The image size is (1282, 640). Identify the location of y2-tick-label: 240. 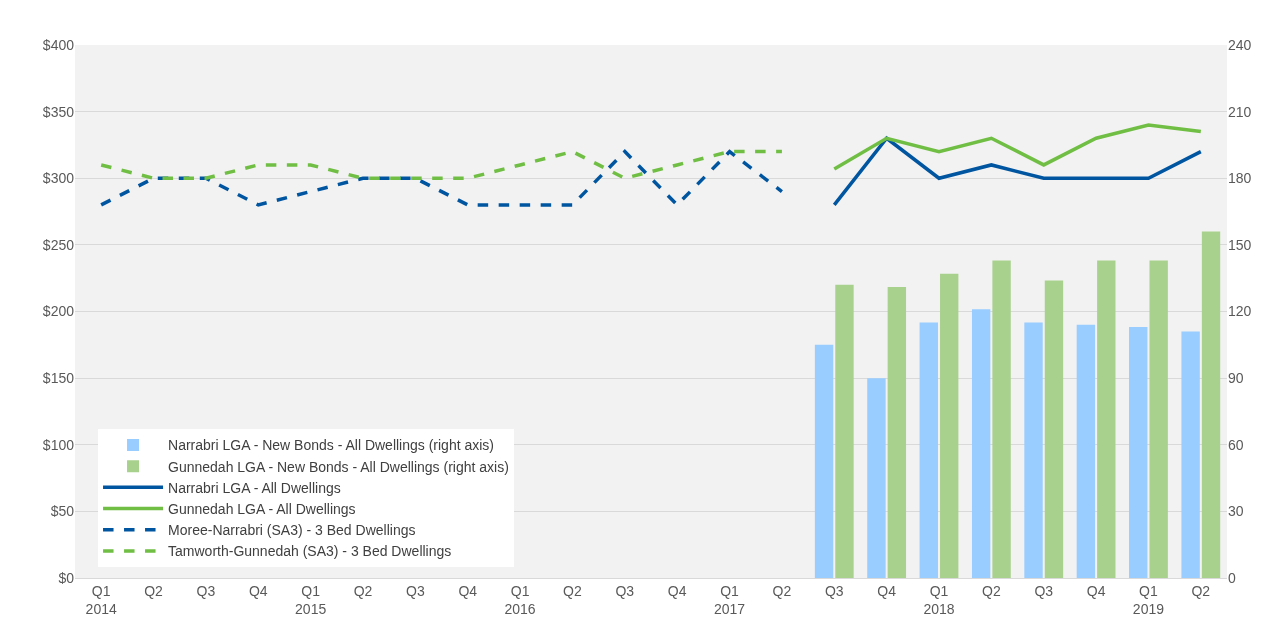
(1240, 44).